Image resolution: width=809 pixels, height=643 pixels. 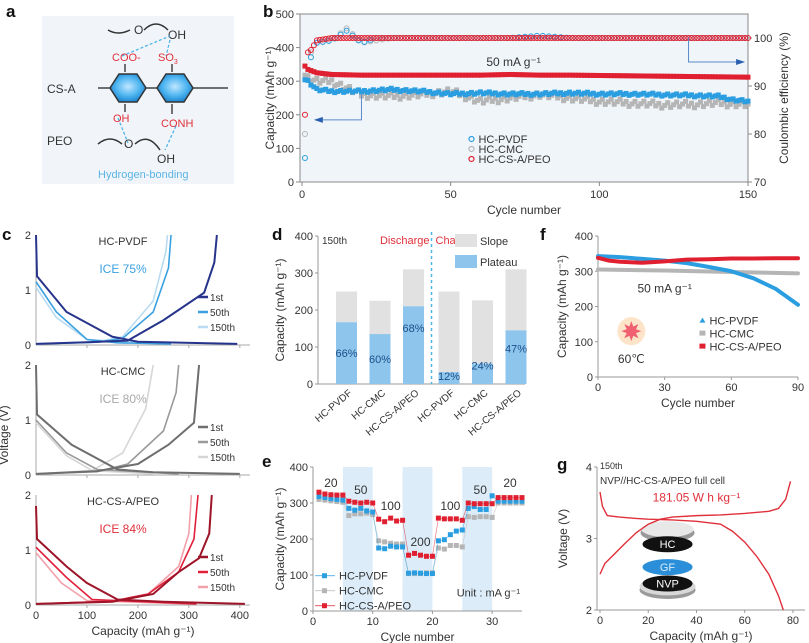 I want to click on legend-marker, so click(x=702, y=346).